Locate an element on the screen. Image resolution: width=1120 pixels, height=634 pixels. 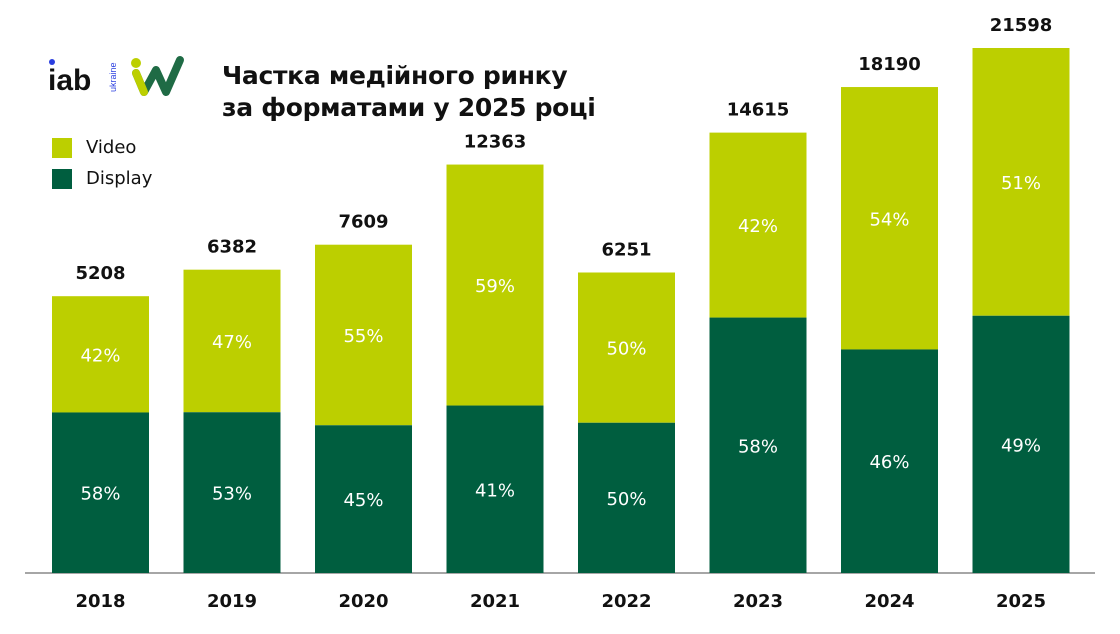
data-label-display-2018: 58% is located at coordinates (100, 494).